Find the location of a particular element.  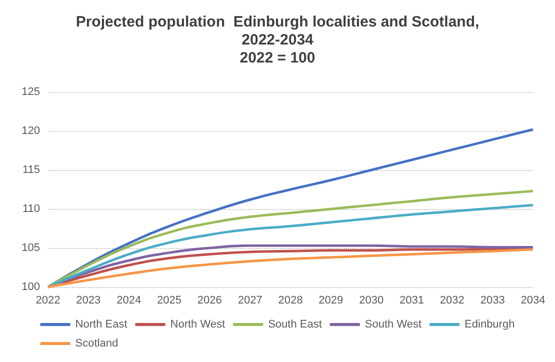

x-tick-label: 2023 is located at coordinates (88, 300).